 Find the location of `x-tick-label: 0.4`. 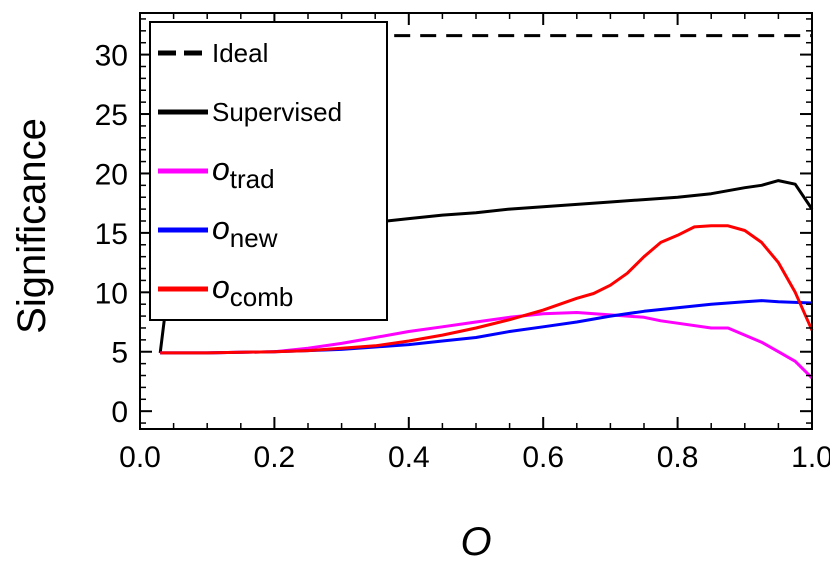

x-tick-label: 0.4 is located at coordinates (409, 457).